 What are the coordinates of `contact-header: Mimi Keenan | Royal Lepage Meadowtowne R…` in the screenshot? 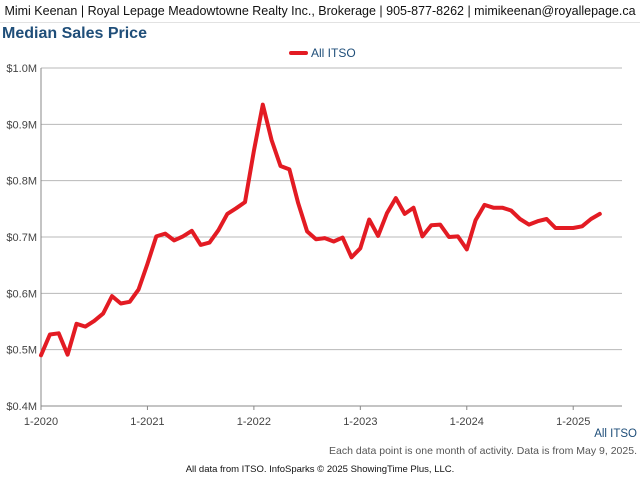 It's located at (320, 11).